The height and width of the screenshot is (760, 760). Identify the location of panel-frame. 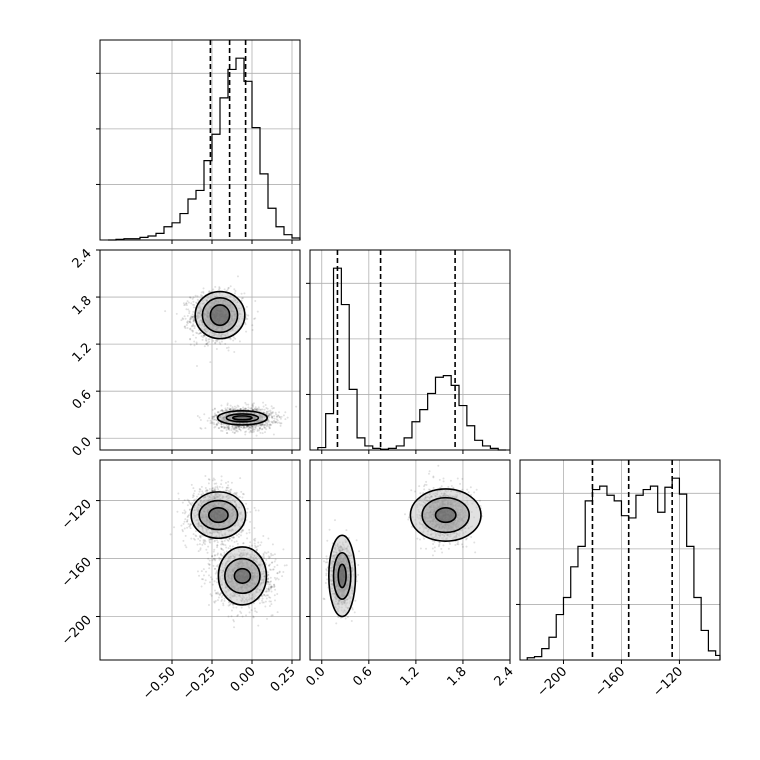
(410, 350).